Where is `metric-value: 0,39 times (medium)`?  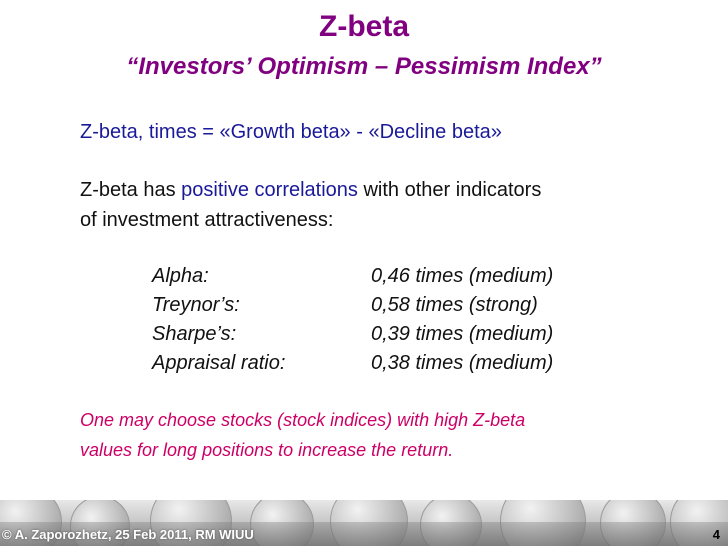
metric-value: 0,39 times (medium) is located at coordinates (462, 334).